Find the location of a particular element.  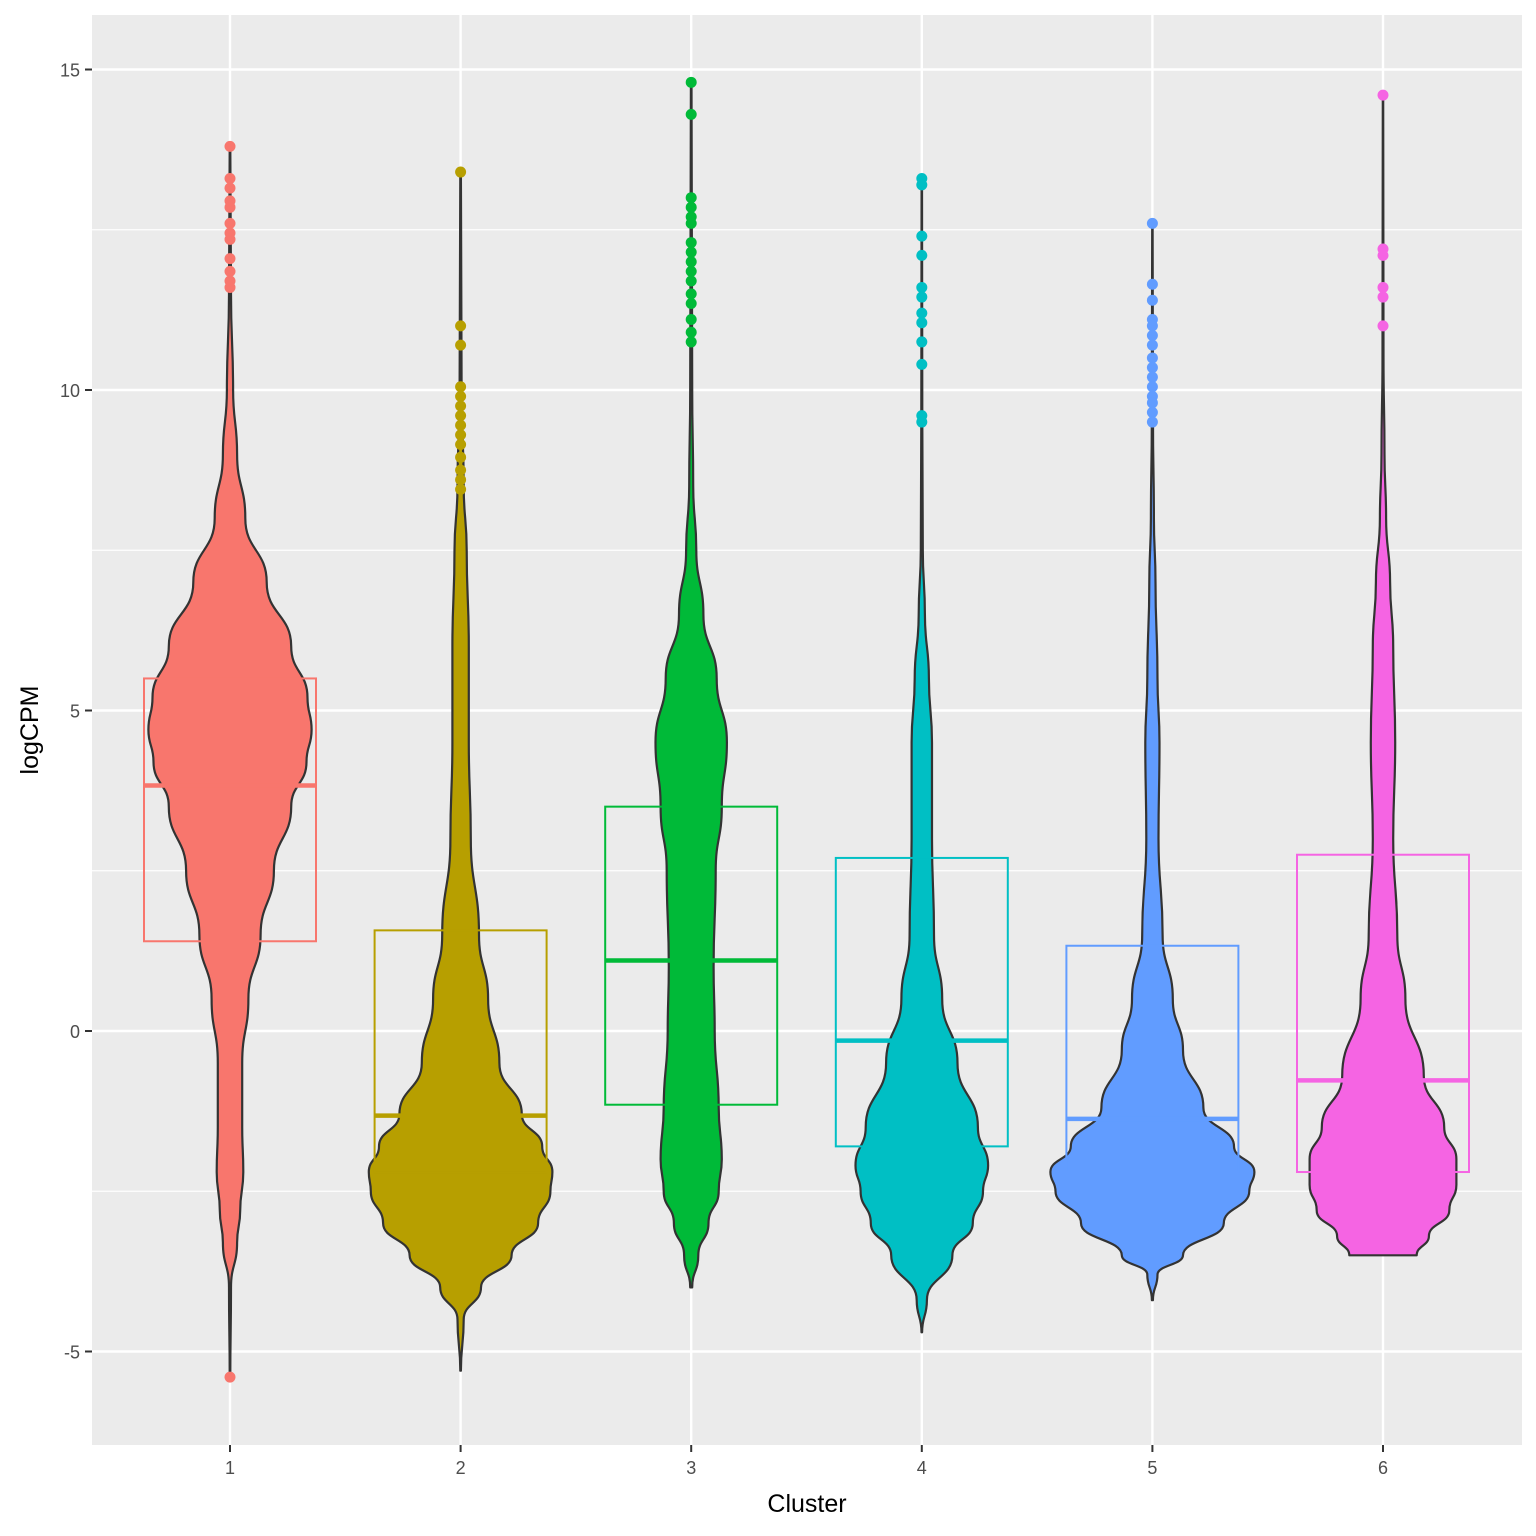

x-tick-label: 6 is located at coordinates (1383, 1468).